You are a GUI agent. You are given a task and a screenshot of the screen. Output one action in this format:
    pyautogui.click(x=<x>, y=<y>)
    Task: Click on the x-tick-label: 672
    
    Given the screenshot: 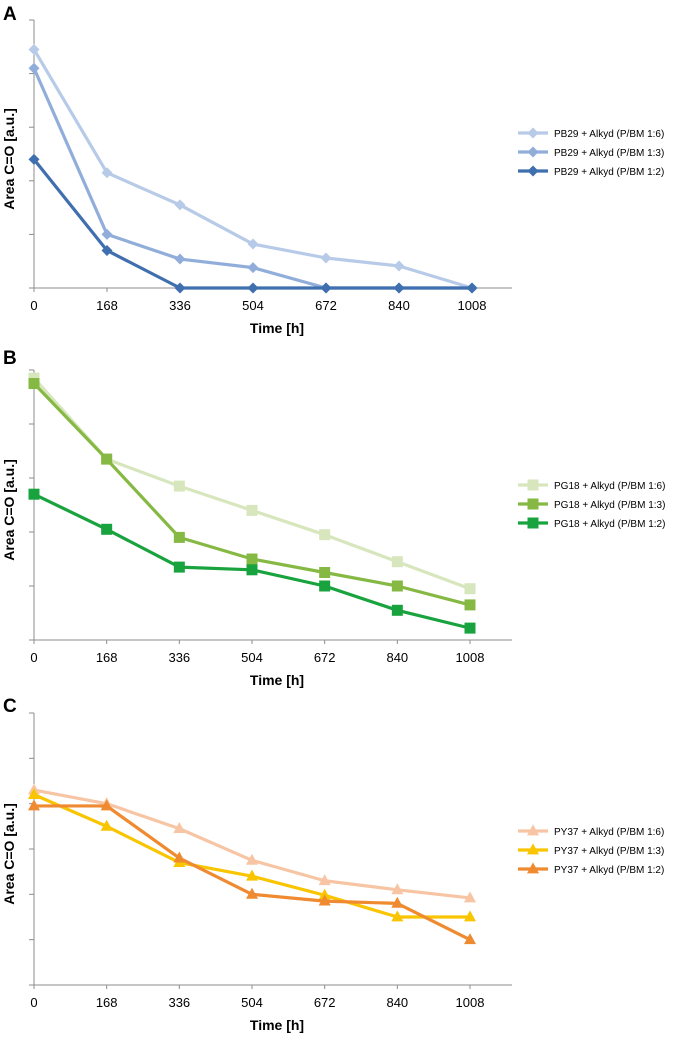 What is the action you would take?
    pyautogui.click(x=325, y=1002)
    